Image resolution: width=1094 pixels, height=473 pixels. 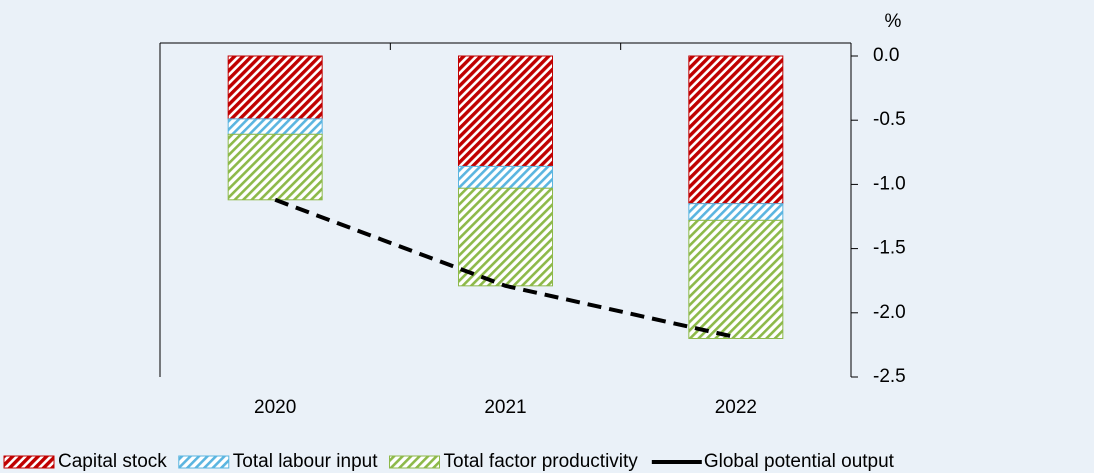 What do you see at coordinates (889, 183) in the screenshot?
I see `y-tick-label: -1.0` at bounding box center [889, 183].